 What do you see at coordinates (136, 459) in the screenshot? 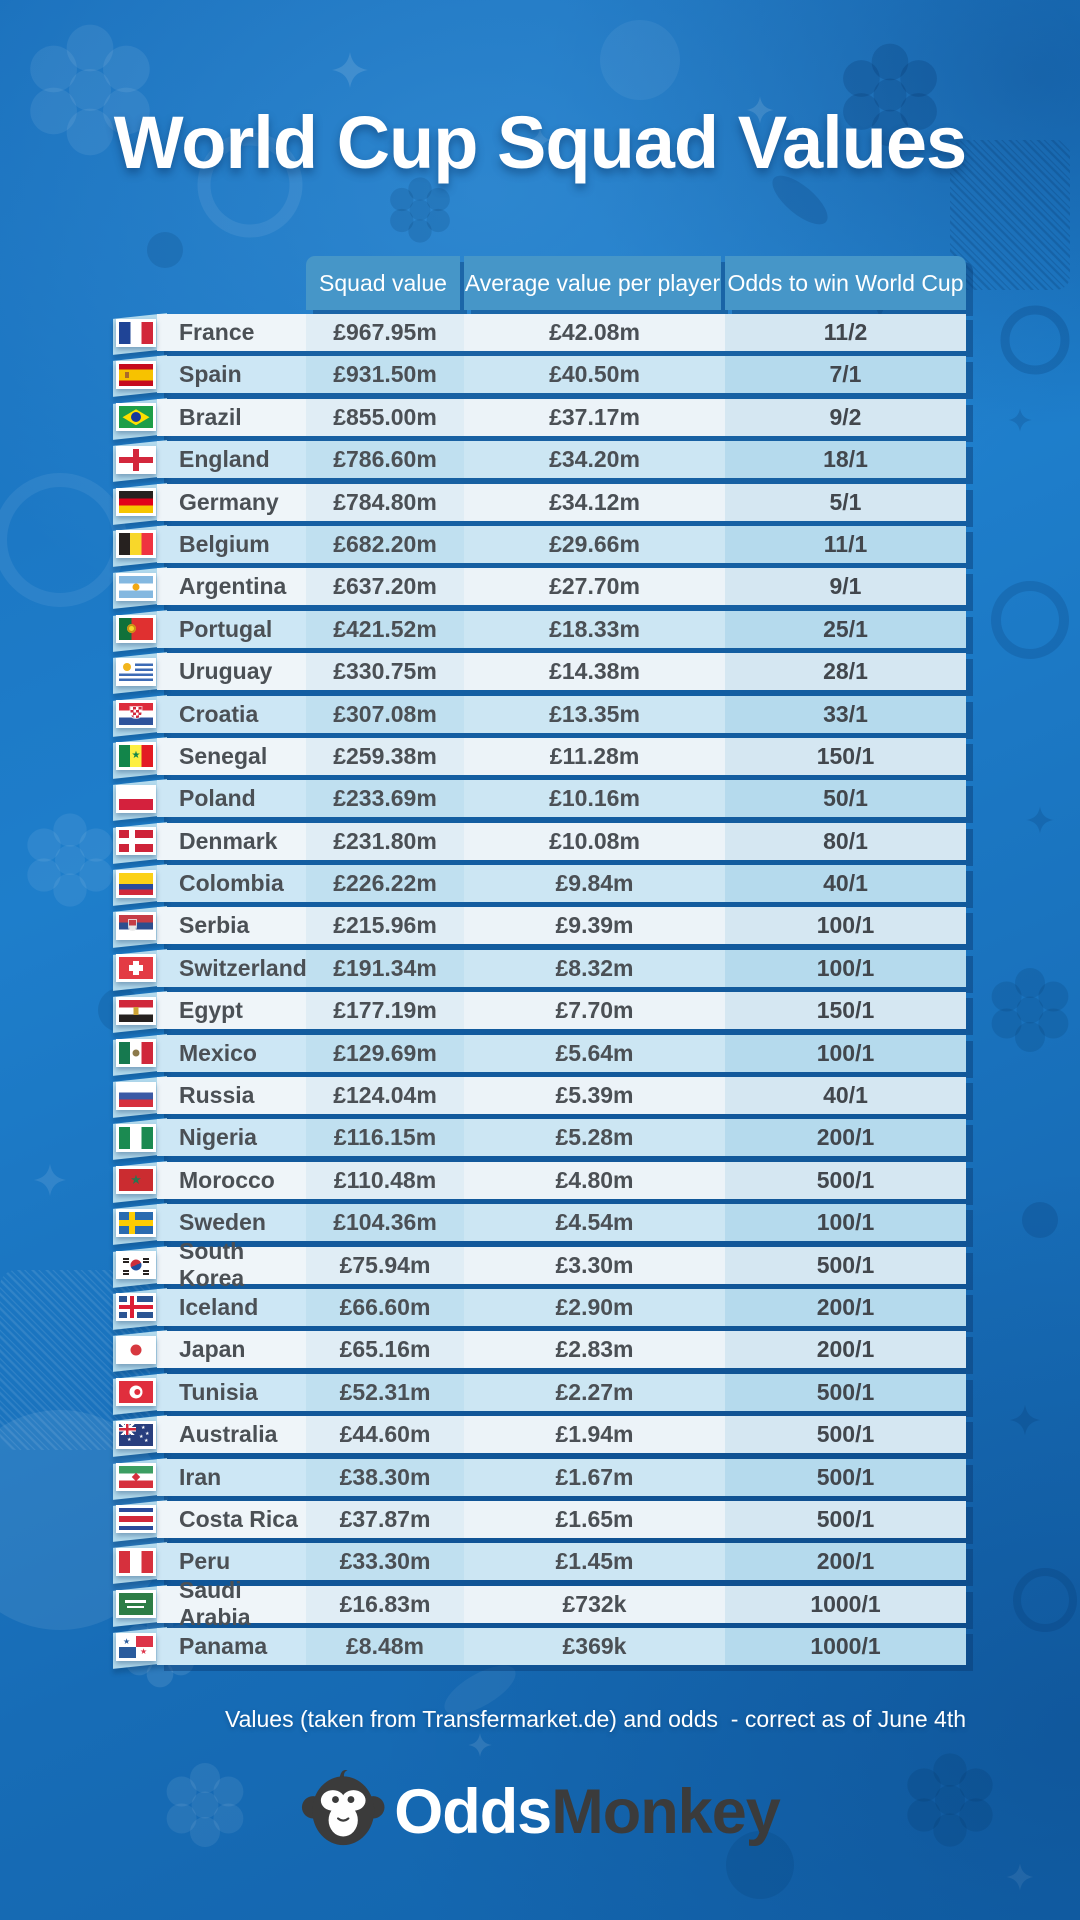
I see `england-flag-icon` at bounding box center [136, 459].